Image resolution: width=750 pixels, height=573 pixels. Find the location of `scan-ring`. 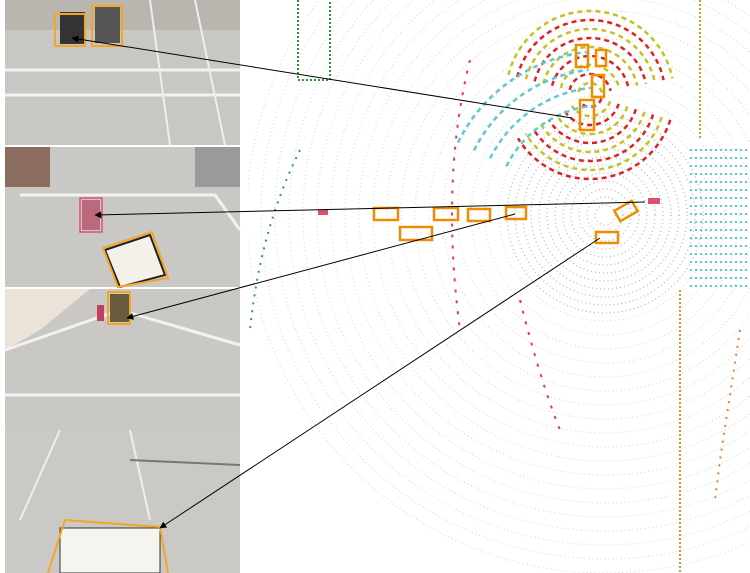

scan-ring is located at coordinates (605, 215).